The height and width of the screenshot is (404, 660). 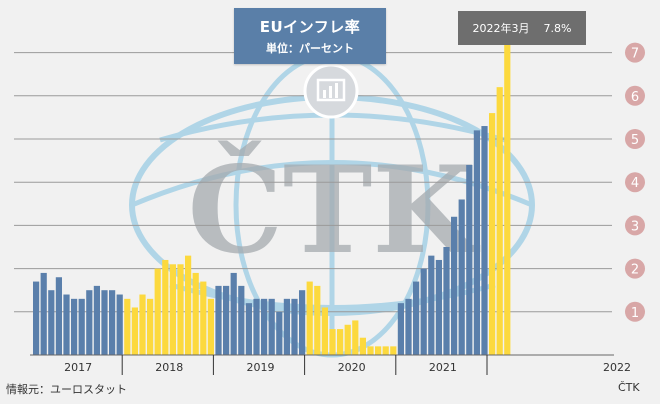 I want to click on y-tick-label: 7, so click(x=635, y=54).